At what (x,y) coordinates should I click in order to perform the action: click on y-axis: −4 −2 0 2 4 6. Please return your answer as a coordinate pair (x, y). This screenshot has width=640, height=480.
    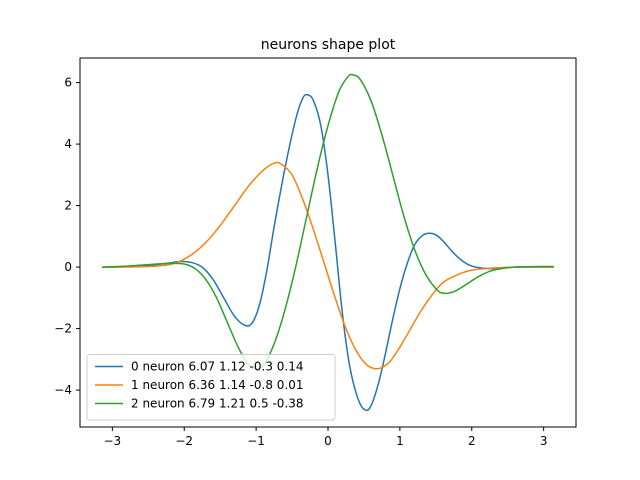
    Looking at the image, I should click on (67, 236).